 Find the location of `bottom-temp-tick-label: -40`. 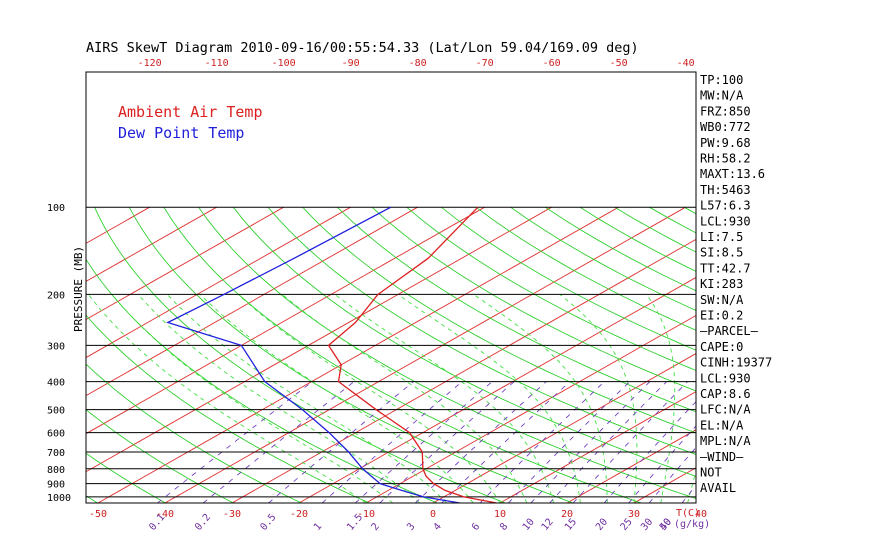

bottom-temp-tick-label: -40 is located at coordinates (165, 514).